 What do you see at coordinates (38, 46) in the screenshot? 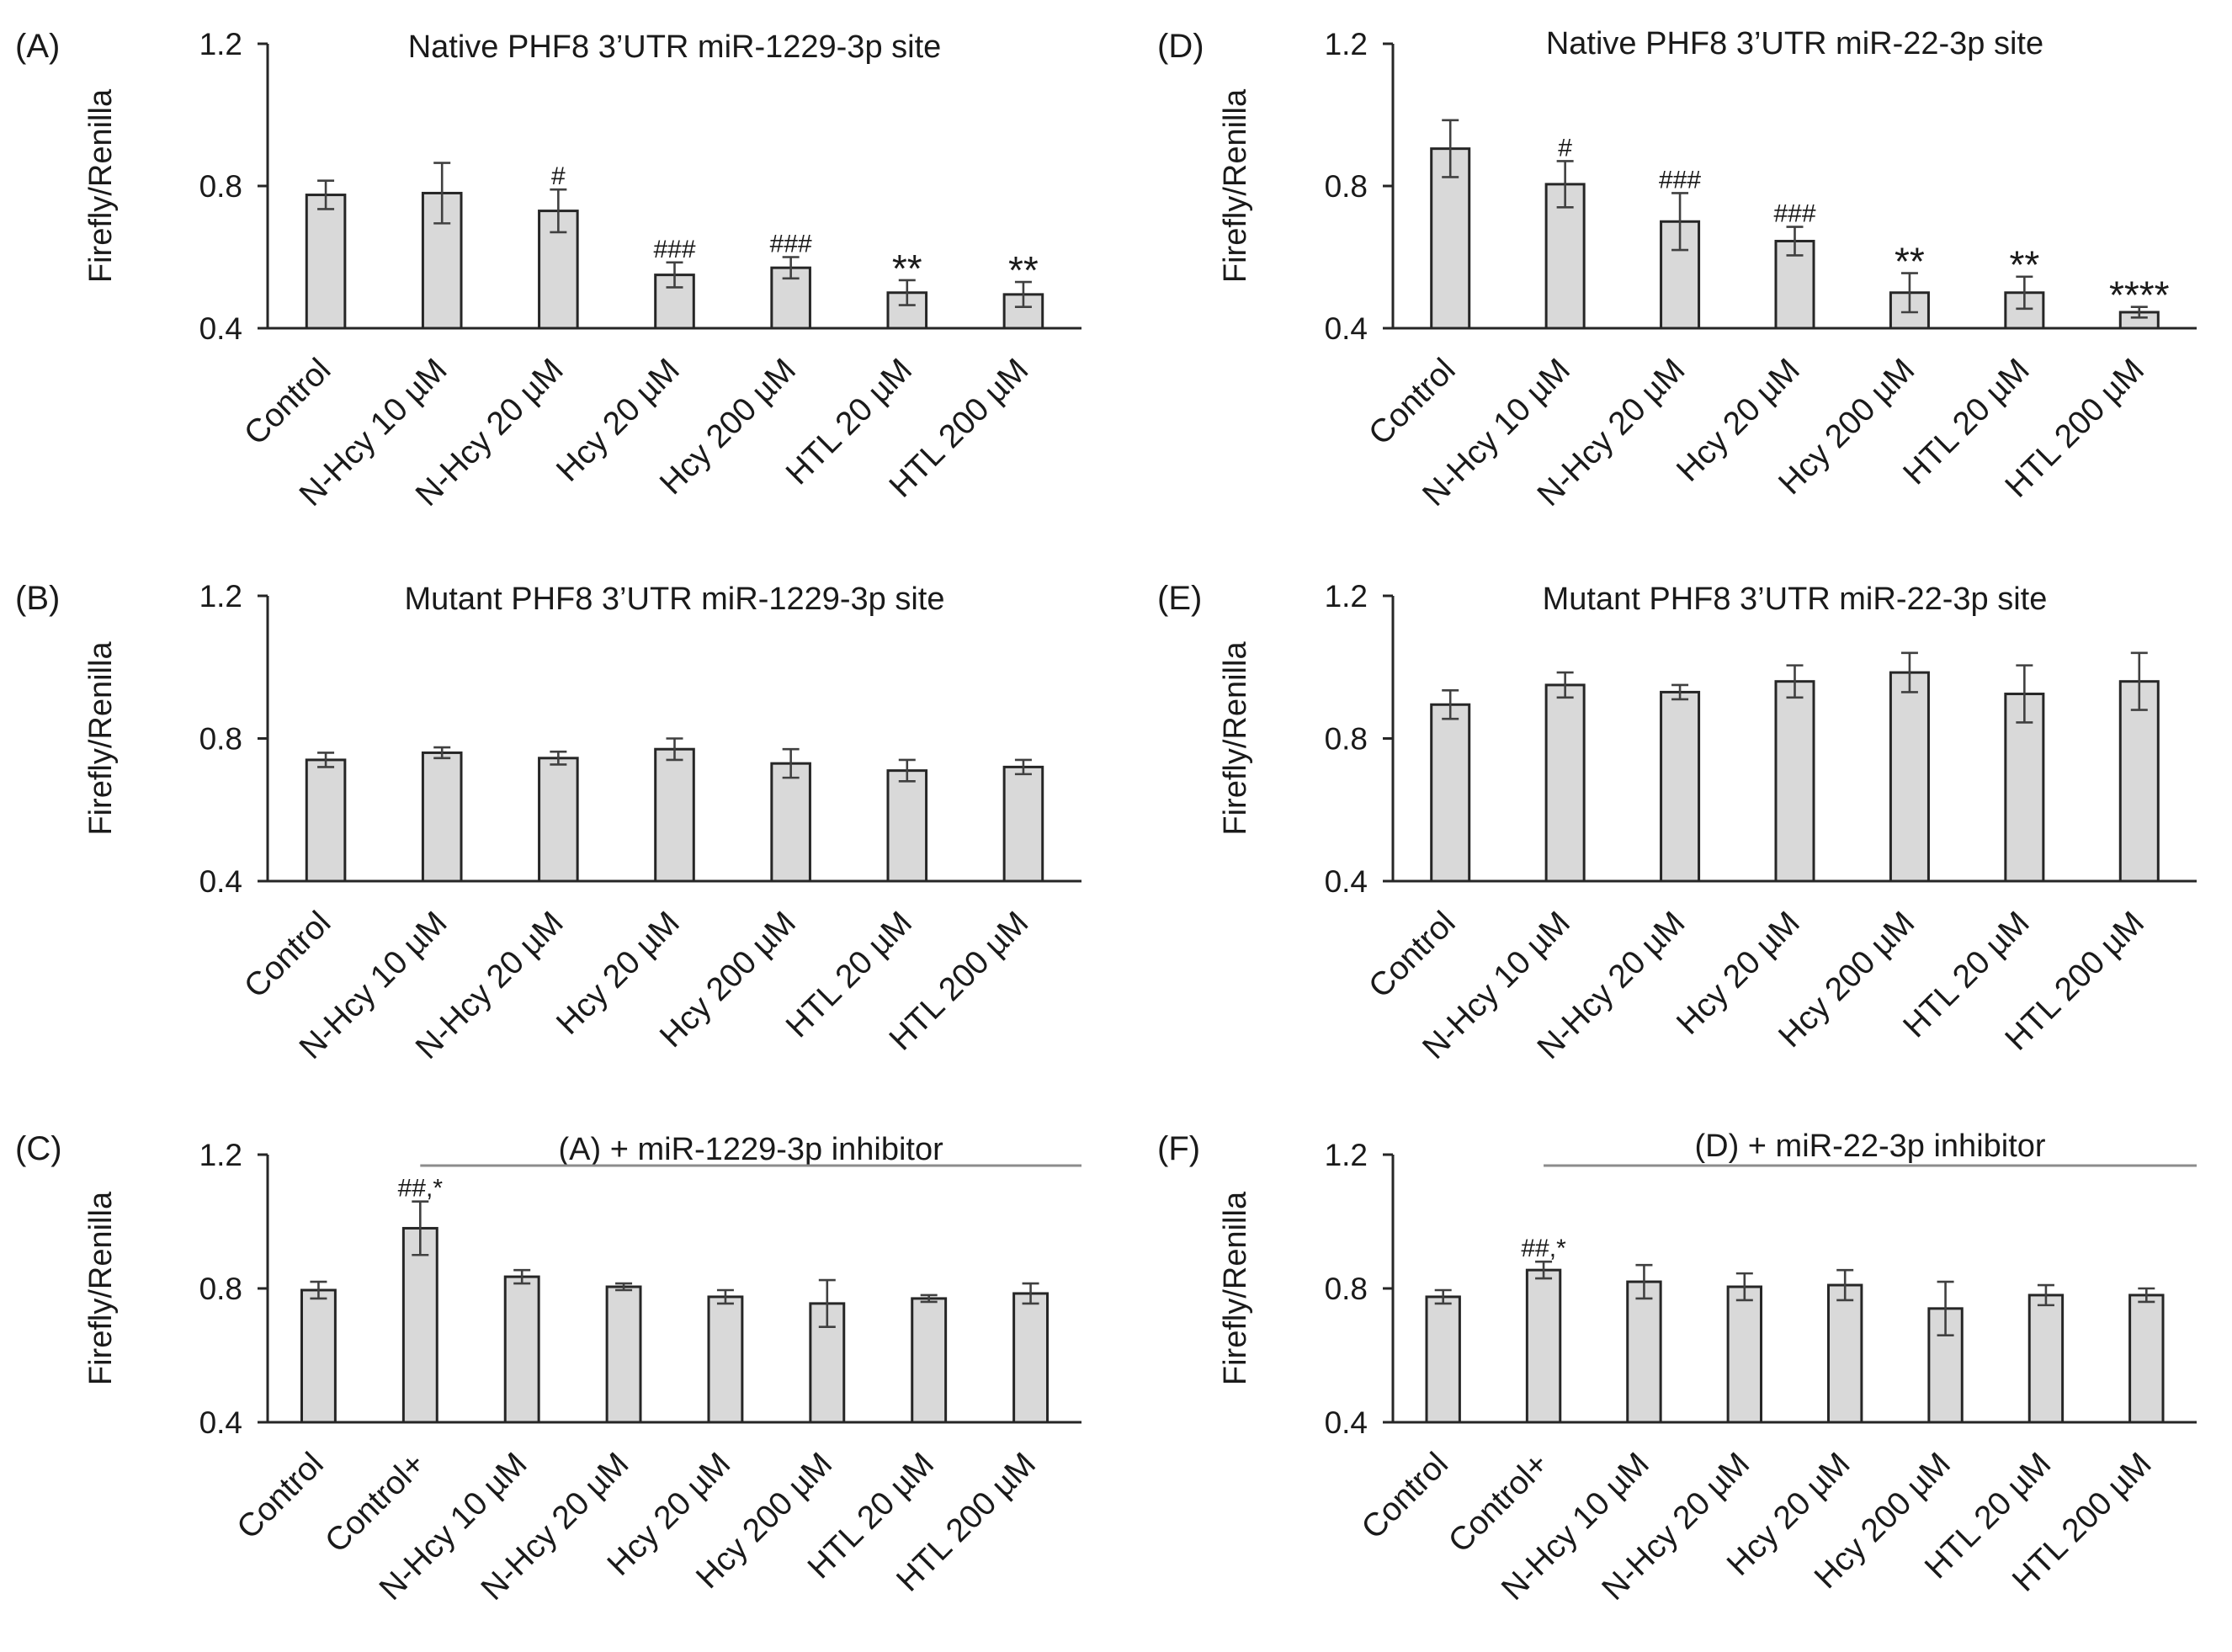
I see `panel-label: (A)` at bounding box center [38, 46].